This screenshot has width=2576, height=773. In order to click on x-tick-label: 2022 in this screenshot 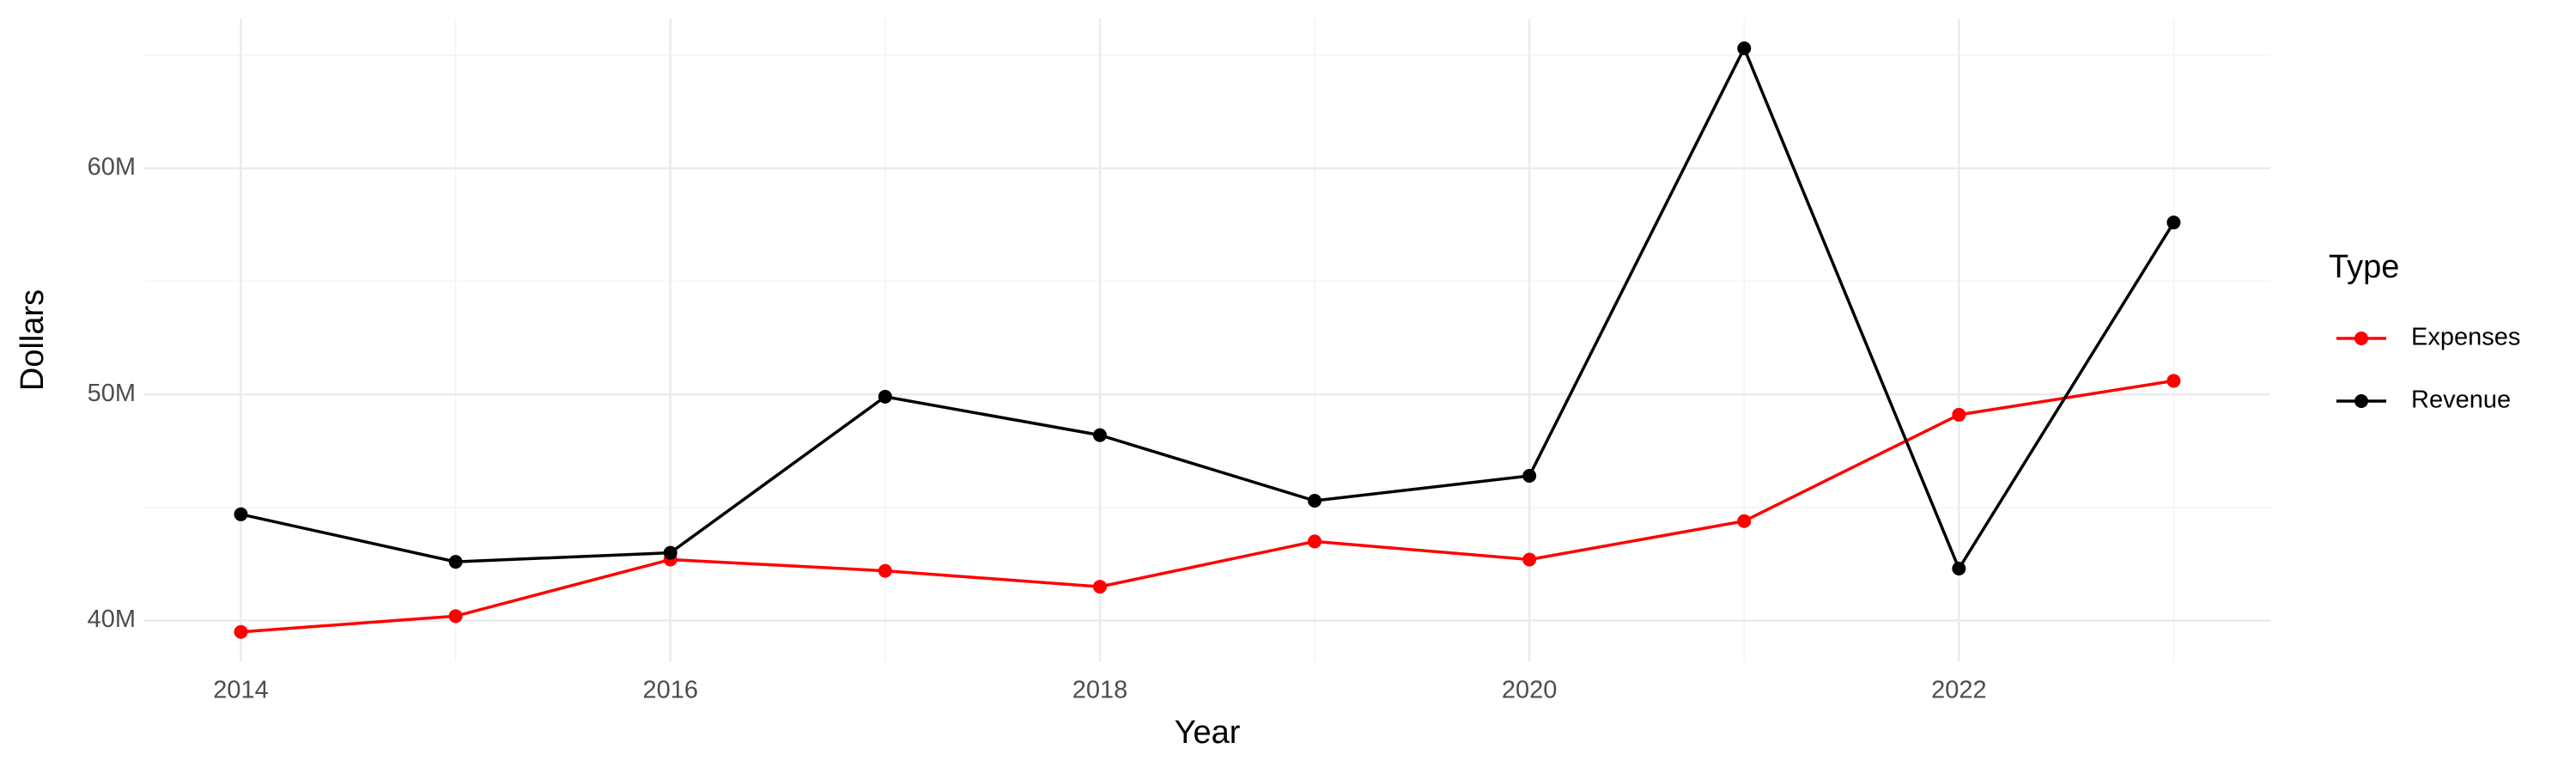, I will do `click(1959, 690)`.